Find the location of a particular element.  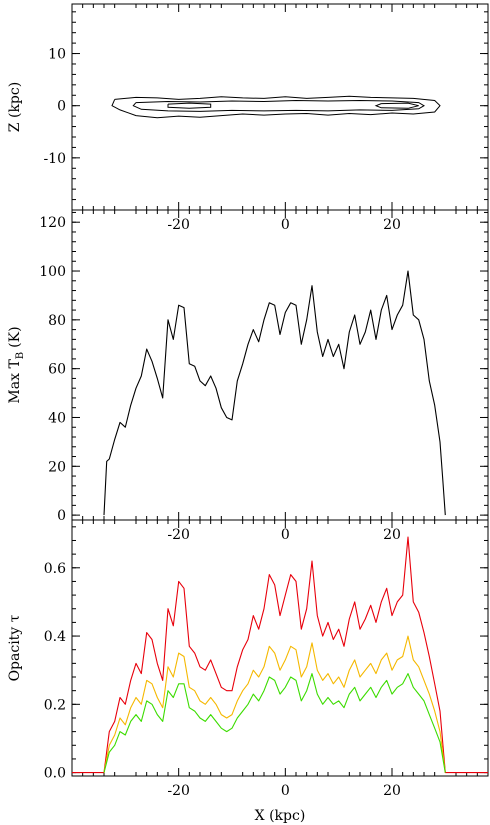

y-axis-label: Z (kpc) is located at coordinates (15, 107).